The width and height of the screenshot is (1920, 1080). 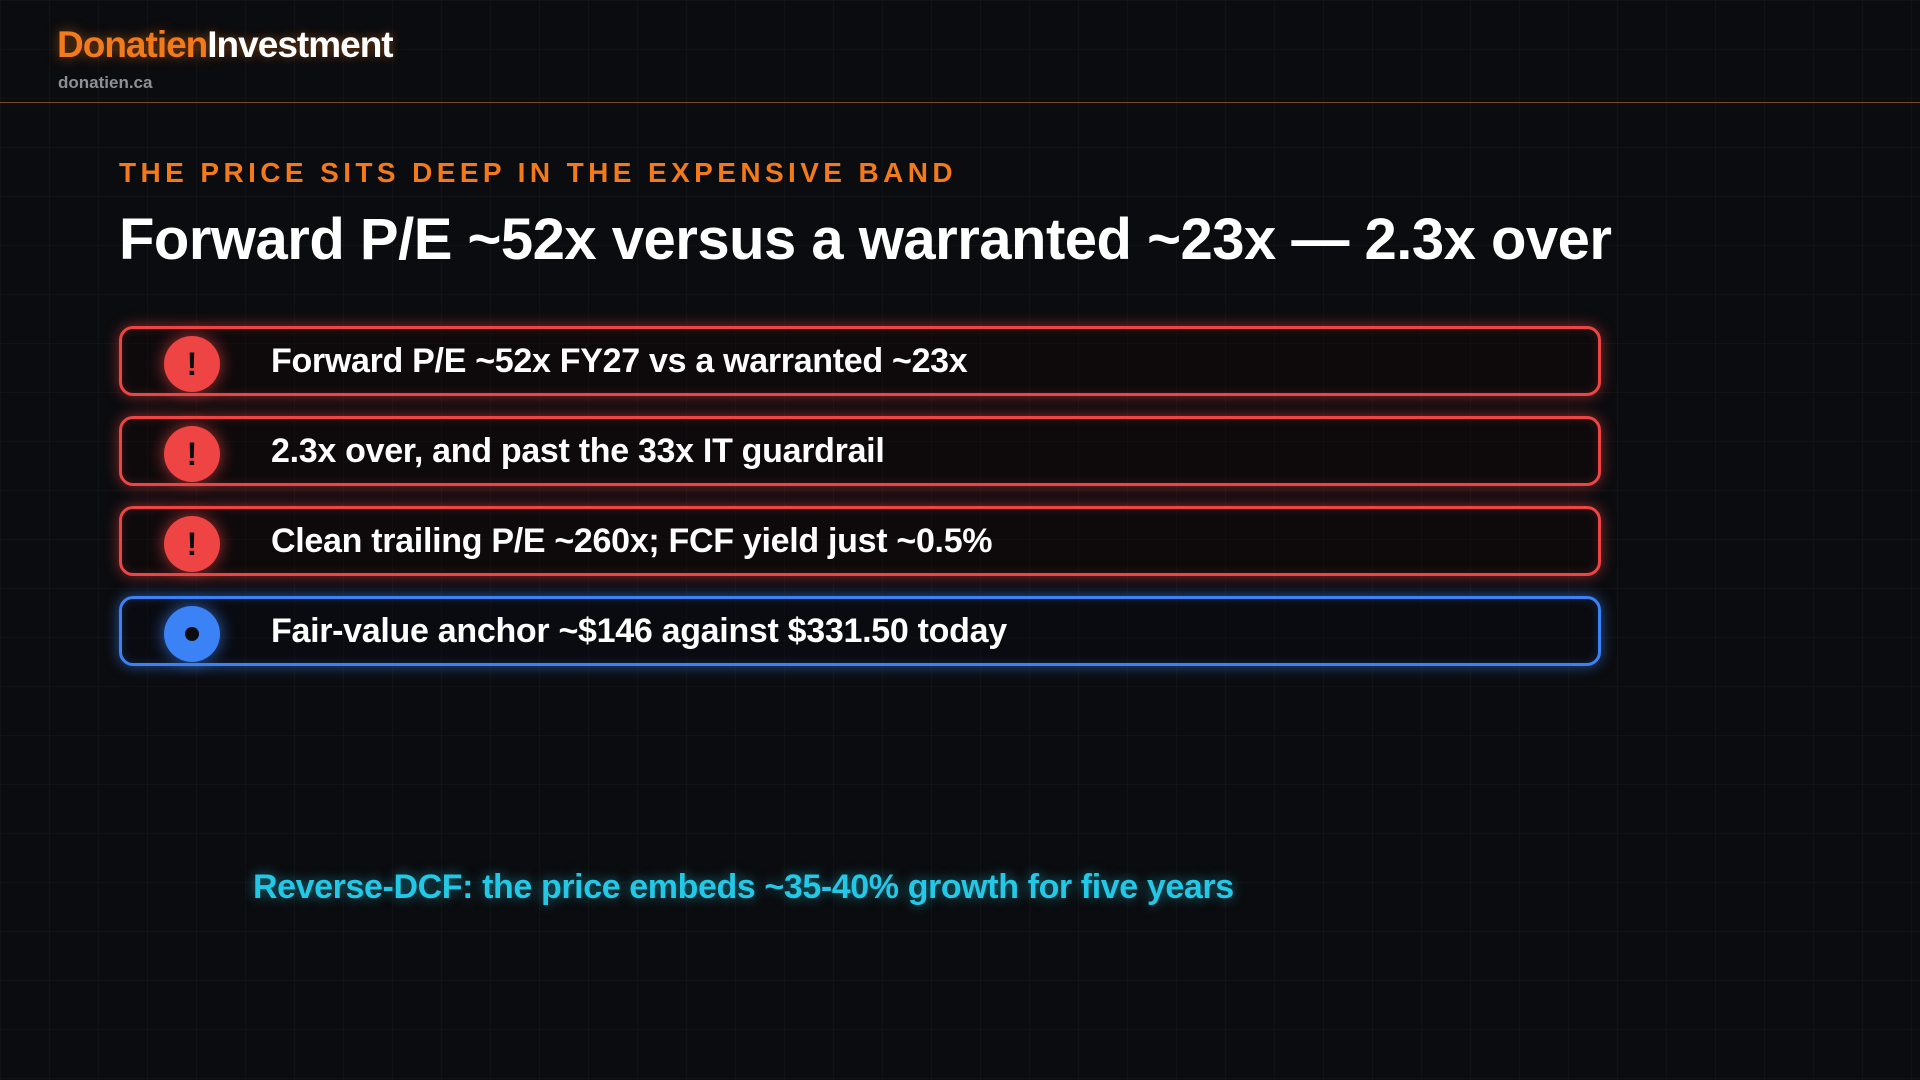 I want to click on dot-icon, so click(x=192, y=634).